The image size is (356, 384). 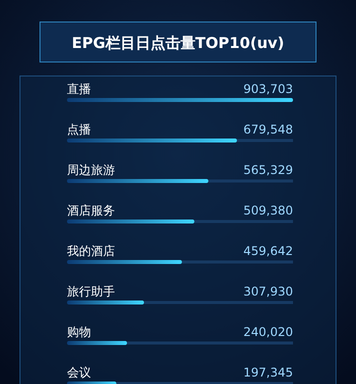 What do you see at coordinates (91, 170) in the screenshot?
I see `y-tick-label: 周边旅游` at bounding box center [91, 170].